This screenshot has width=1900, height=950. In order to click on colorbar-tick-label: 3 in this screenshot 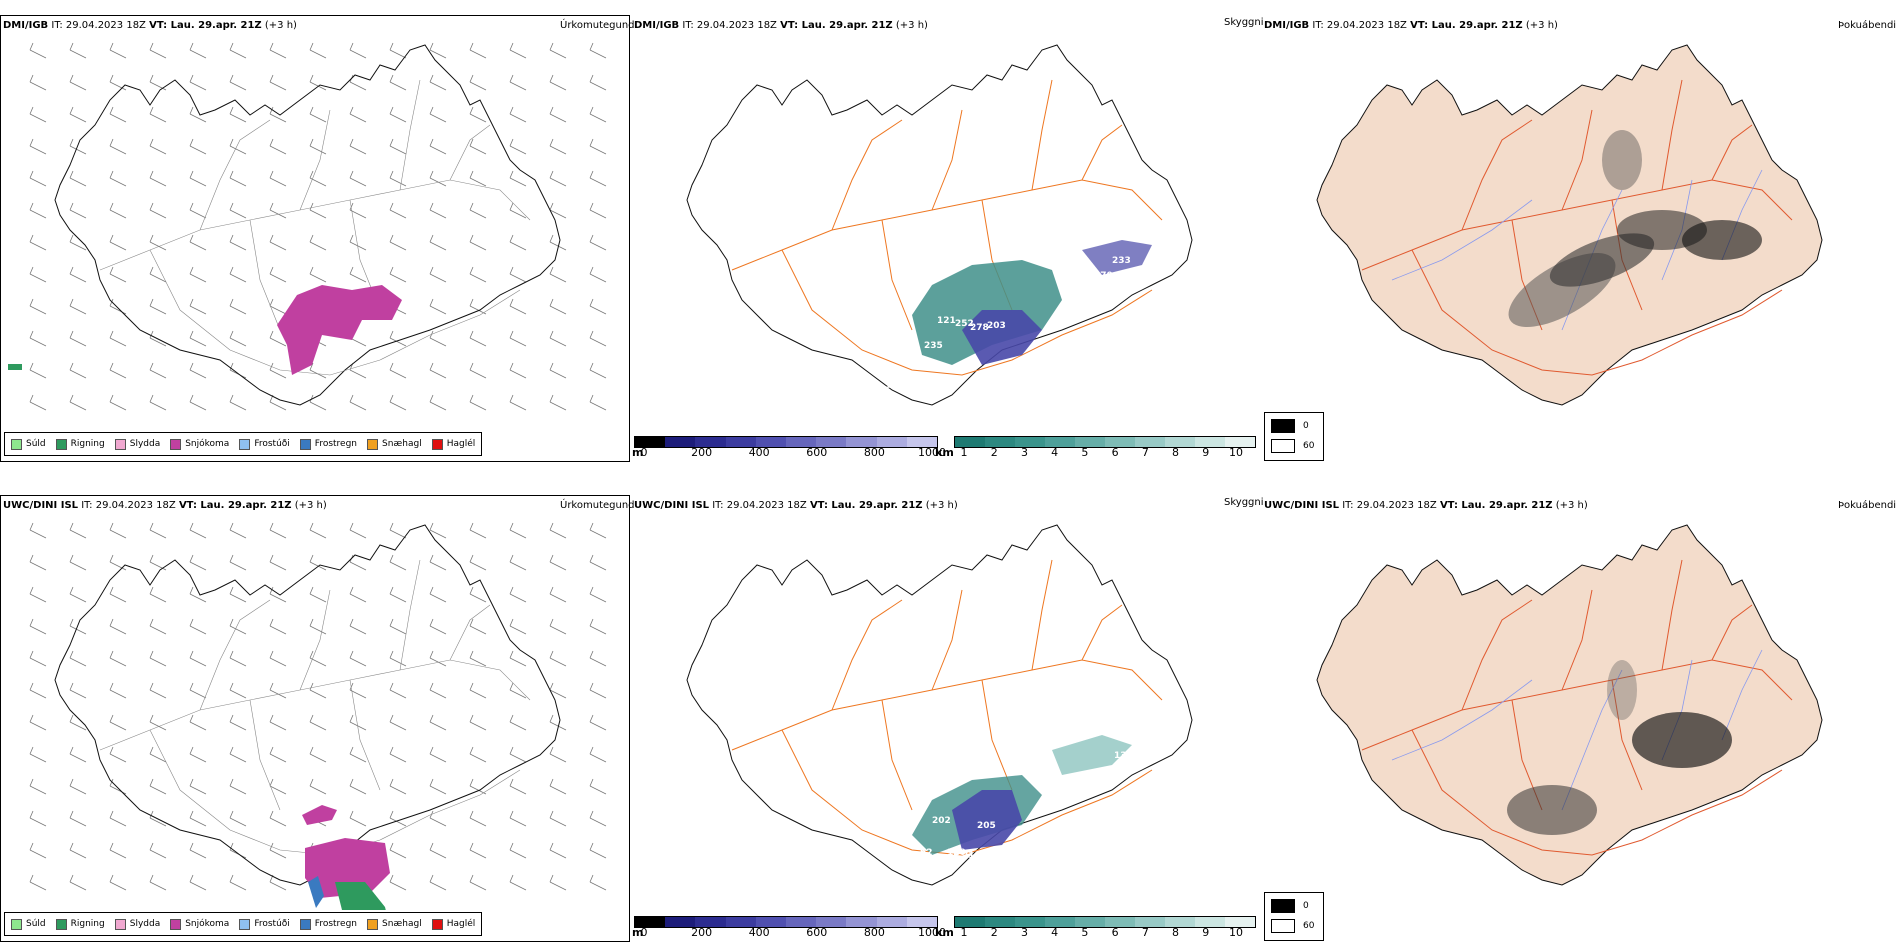, I will do `click(1024, 932)`.